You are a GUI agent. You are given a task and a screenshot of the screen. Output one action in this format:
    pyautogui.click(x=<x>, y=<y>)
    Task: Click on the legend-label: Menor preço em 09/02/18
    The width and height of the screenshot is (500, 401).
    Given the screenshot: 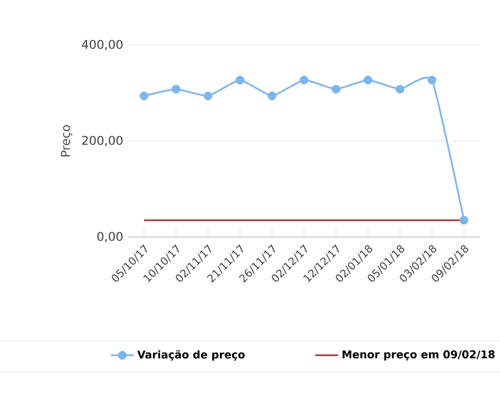 What is the action you would take?
    pyautogui.click(x=418, y=355)
    